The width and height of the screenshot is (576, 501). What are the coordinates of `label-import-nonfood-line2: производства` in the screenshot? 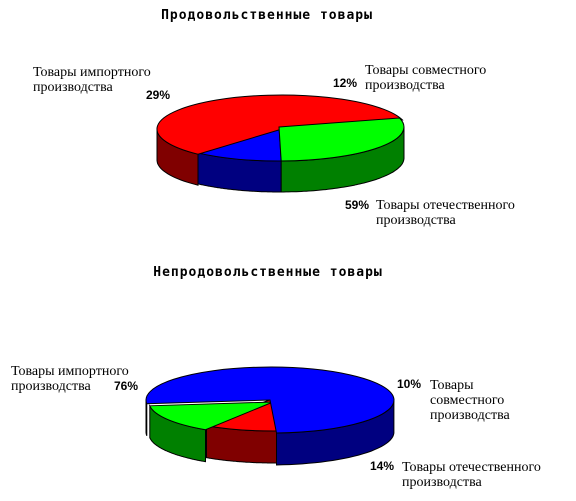 It's located at (51, 386).